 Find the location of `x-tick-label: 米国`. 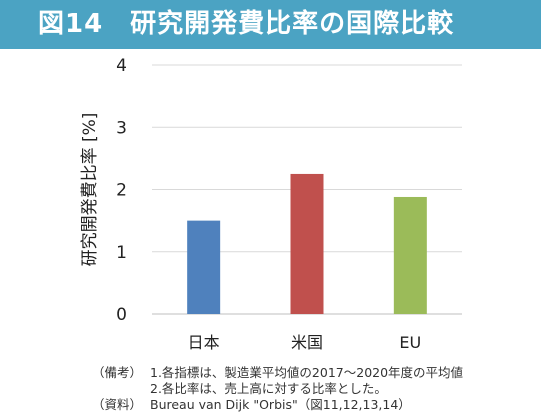

x-tick-label: 米国 is located at coordinates (307, 342).